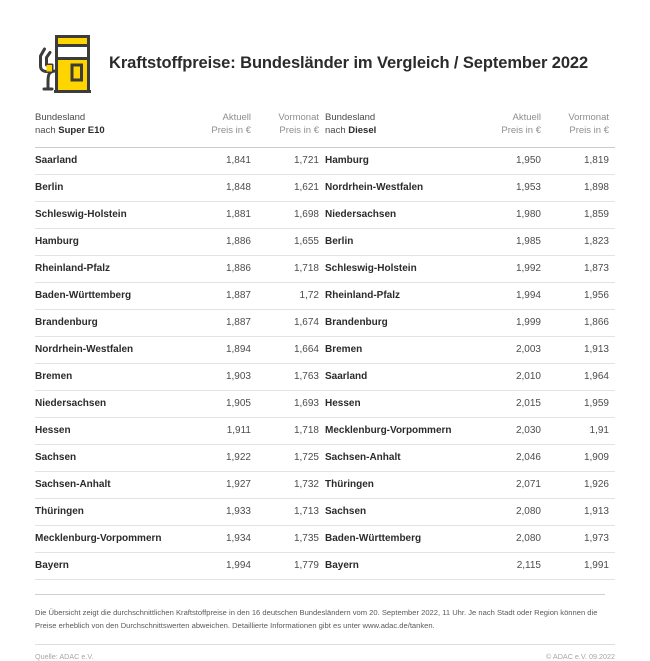 The height and width of the screenshot is (661, 650). I want to click on cell-bundesland: Sachsen, so click(401, 511).